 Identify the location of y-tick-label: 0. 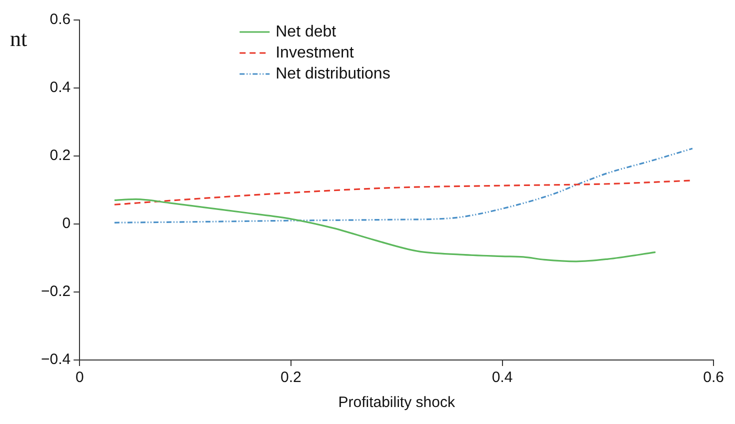
(66, 223).